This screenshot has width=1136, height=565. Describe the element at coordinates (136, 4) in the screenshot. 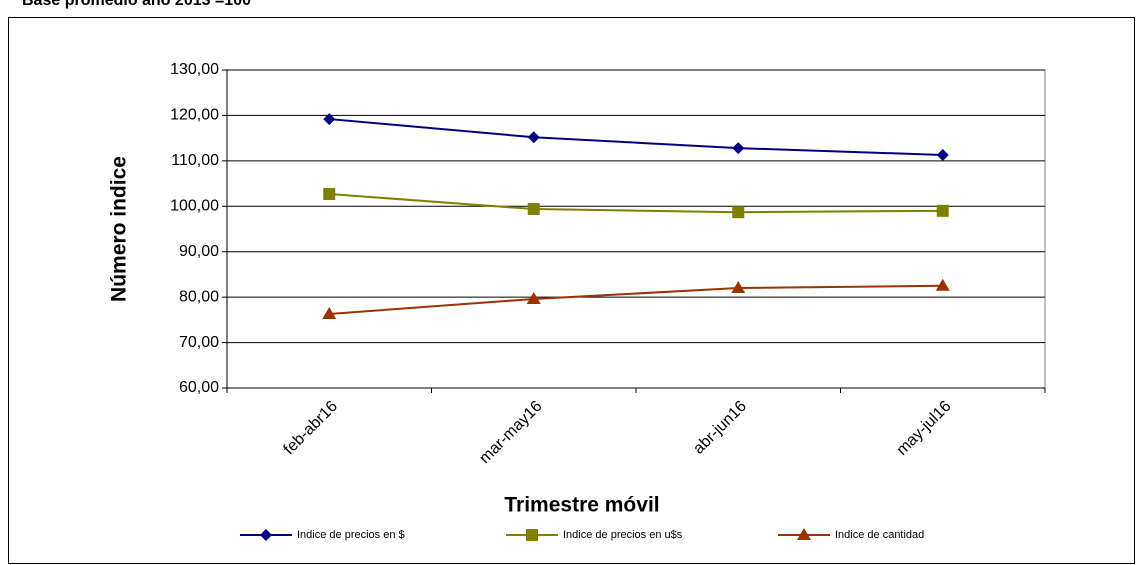

I see `chart-subtitle: Base promedio año 2013 =100` at that location.